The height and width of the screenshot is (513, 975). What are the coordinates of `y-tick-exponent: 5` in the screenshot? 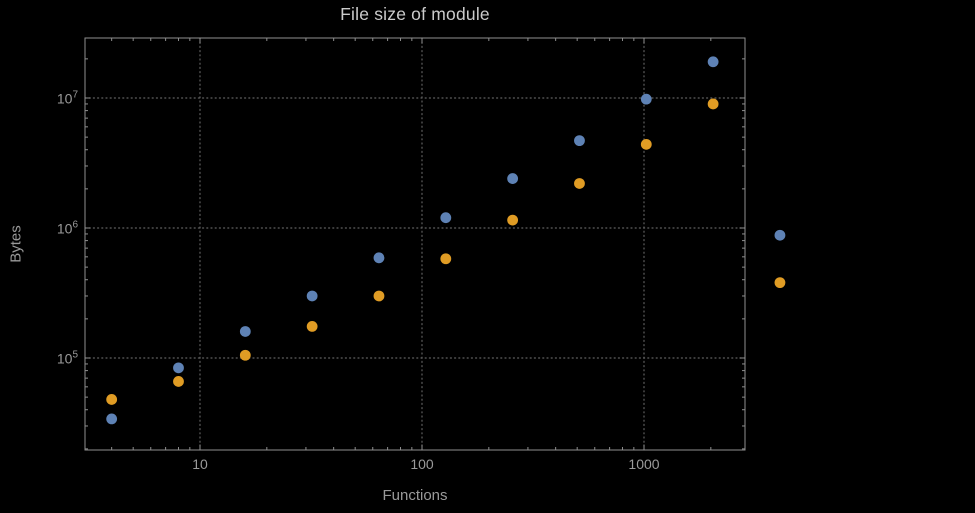 It's located at (75, 355).